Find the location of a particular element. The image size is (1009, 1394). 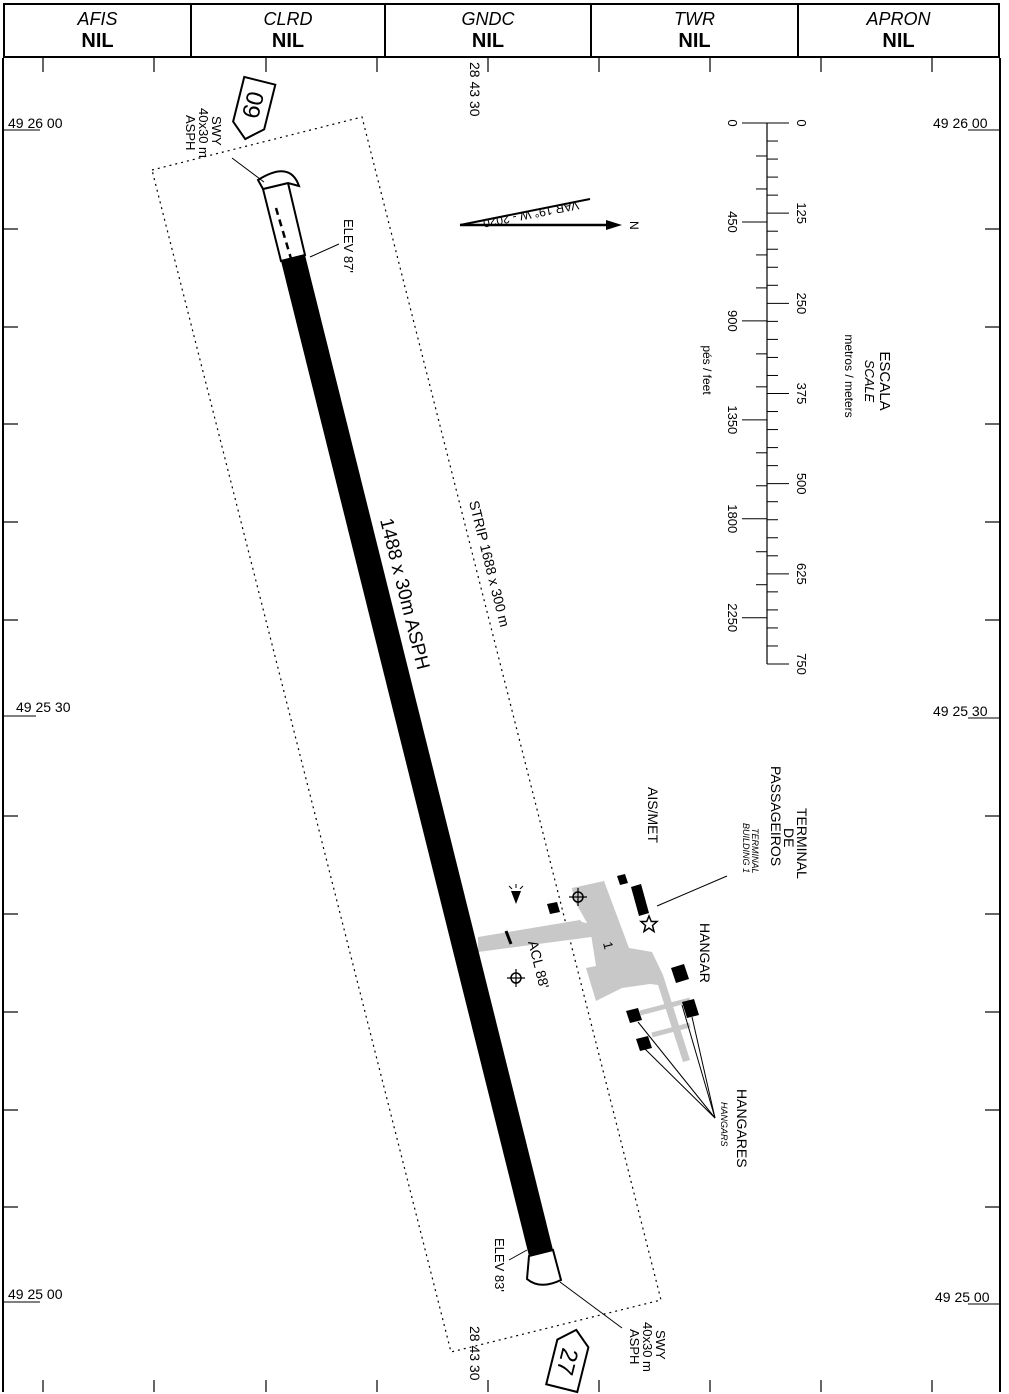

taxiway is located at coordinates (538, 936).